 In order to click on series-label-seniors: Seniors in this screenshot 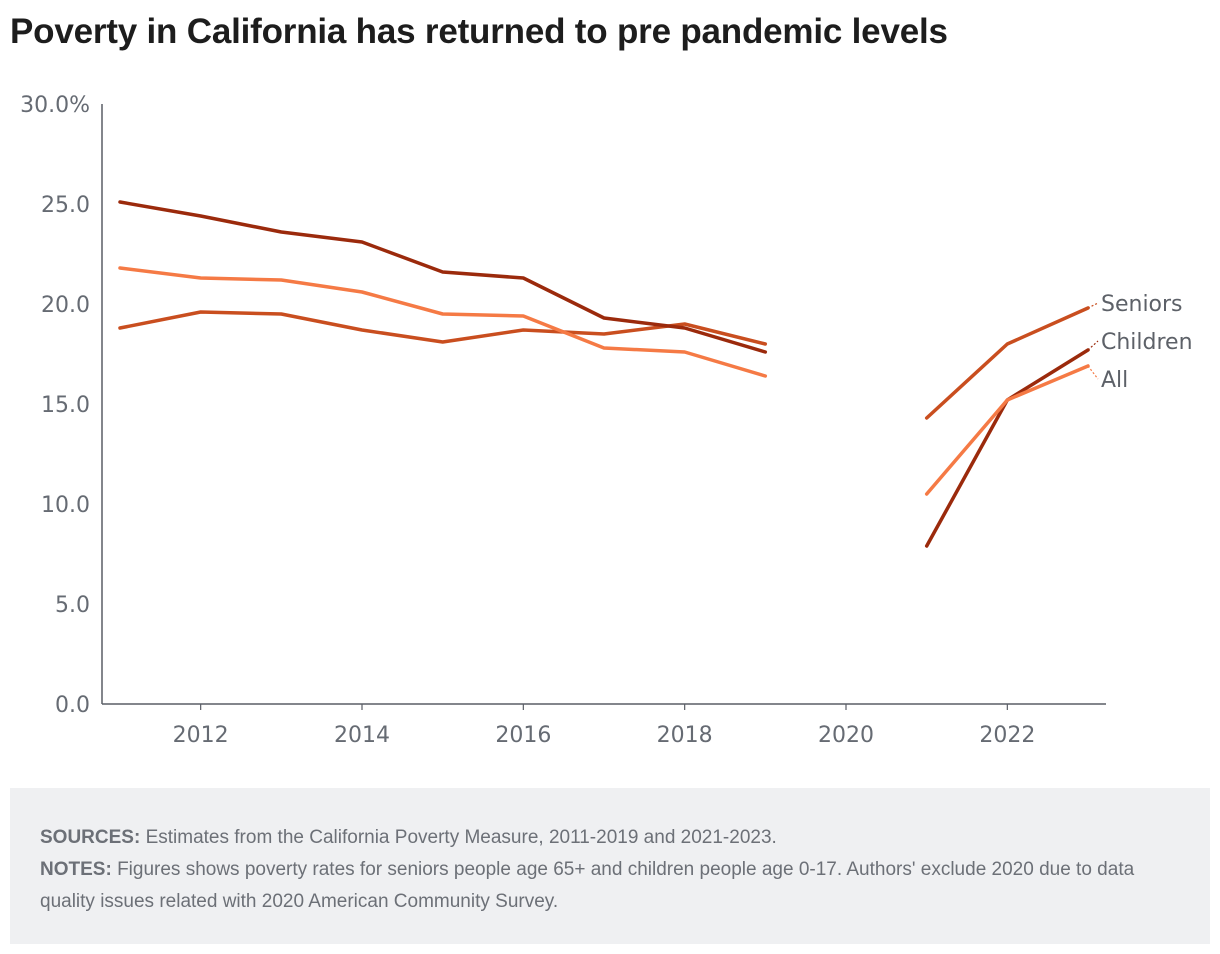, I will do `click(1142, 304)`.